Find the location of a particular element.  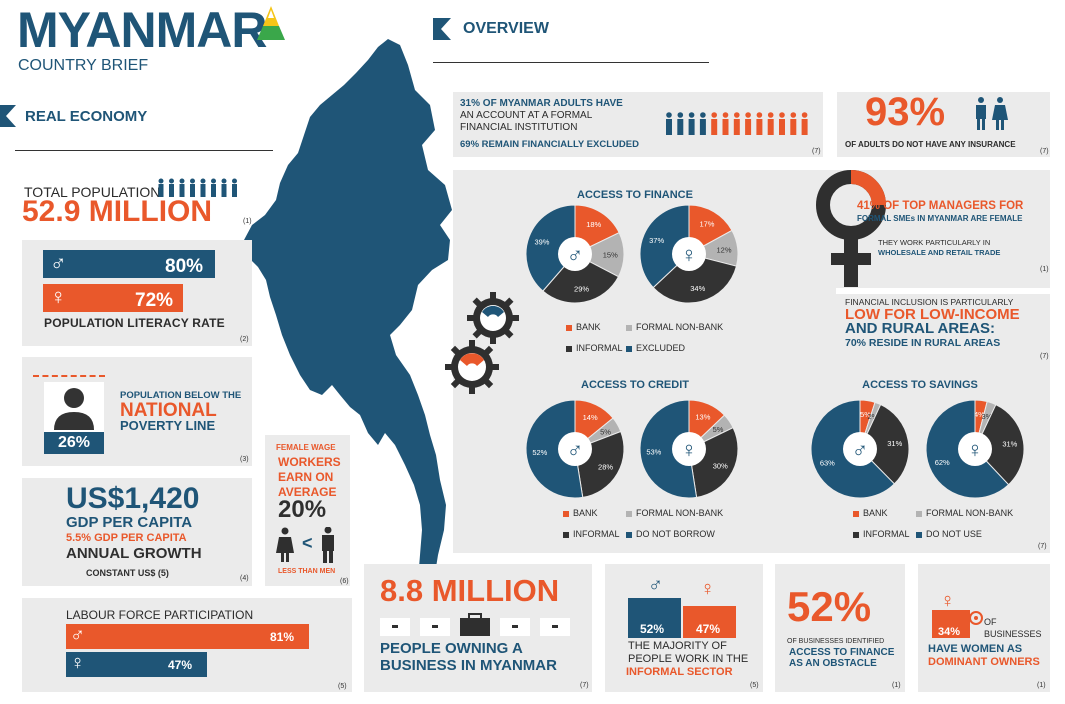

rural-ref: (7) is located at coordinates (1044, 356).